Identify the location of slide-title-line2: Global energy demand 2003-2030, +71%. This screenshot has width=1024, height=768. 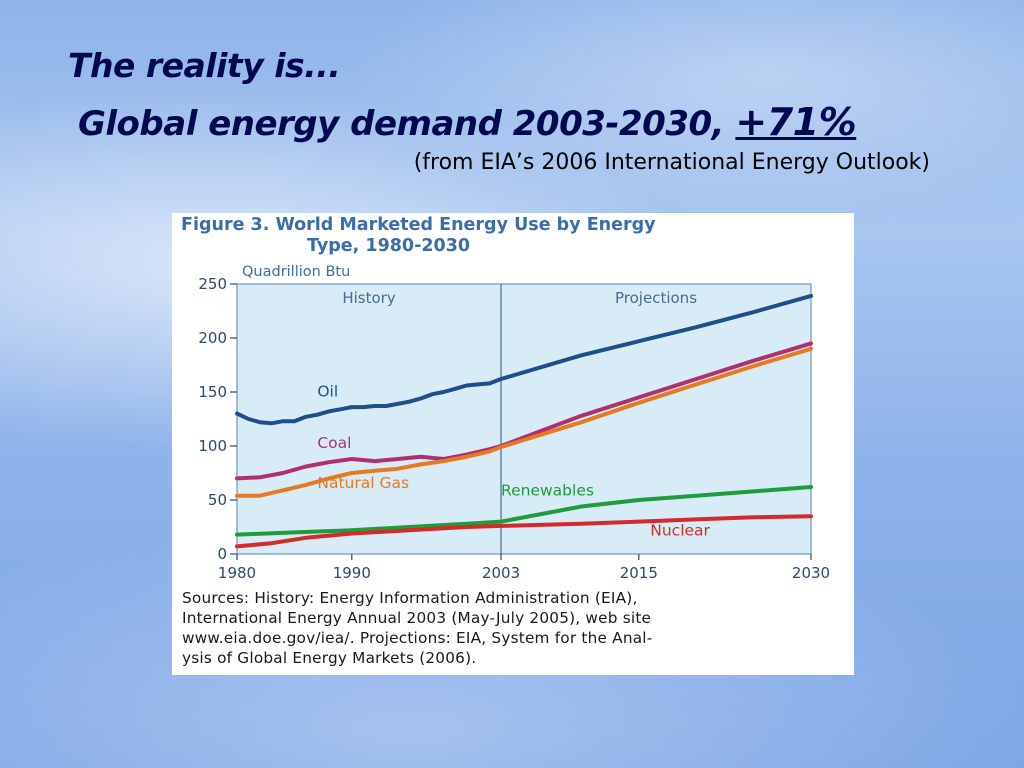
(467, 122).